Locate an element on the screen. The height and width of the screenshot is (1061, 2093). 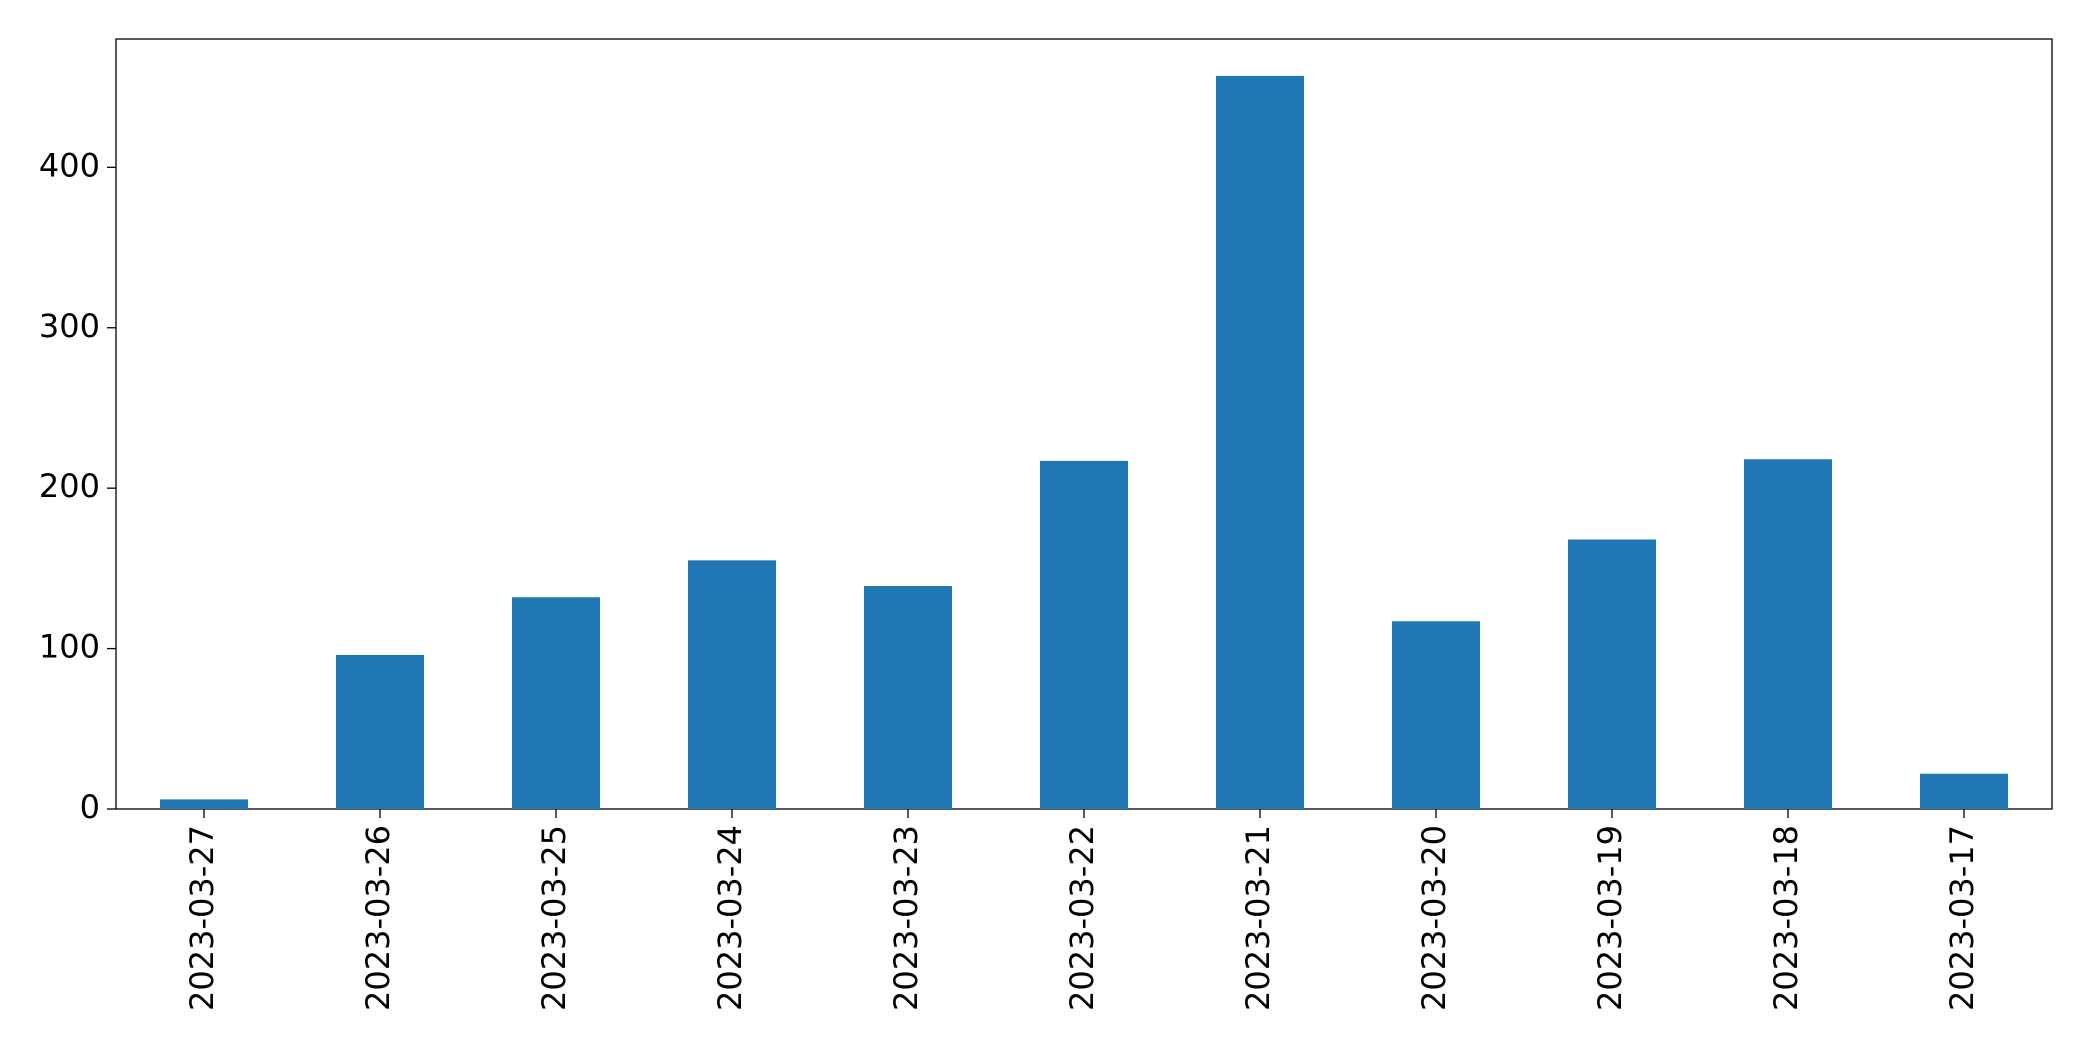
y-tick-label: 300 is located at coordinates (69, 326).